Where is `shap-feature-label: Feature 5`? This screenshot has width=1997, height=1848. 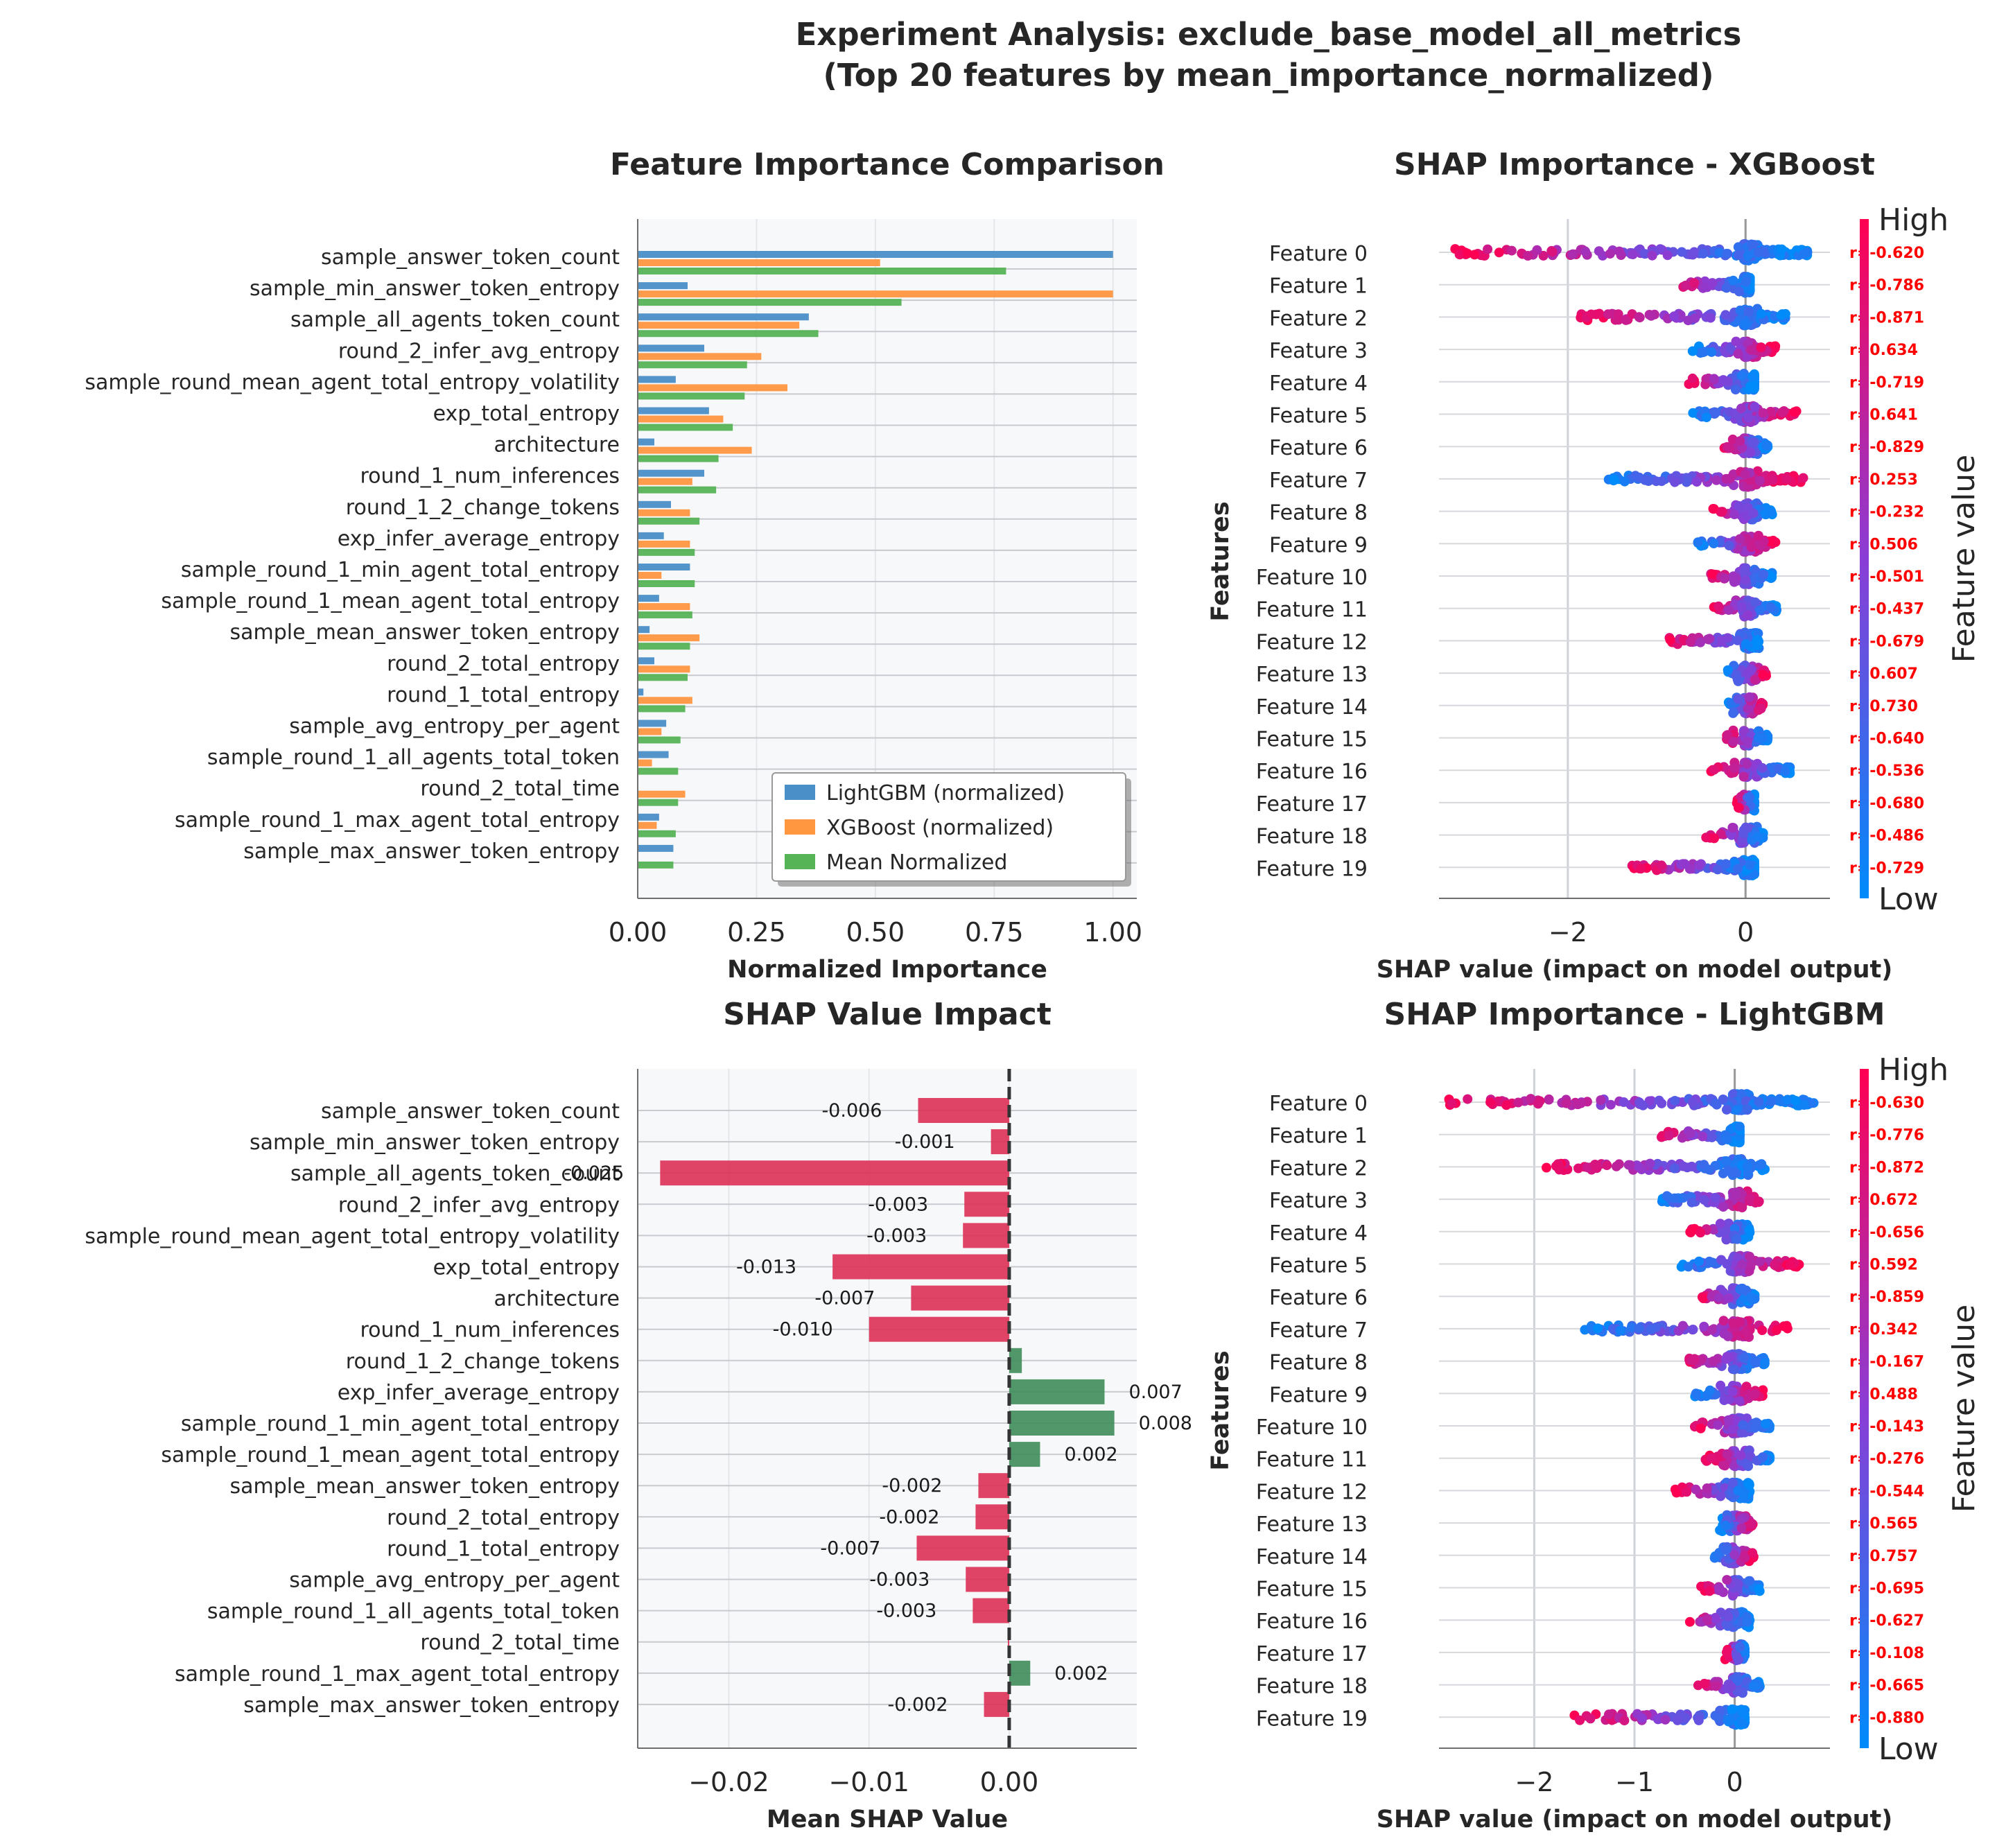 shap-feature-label: Feature 5 is located at coordinates (1318, 1266).